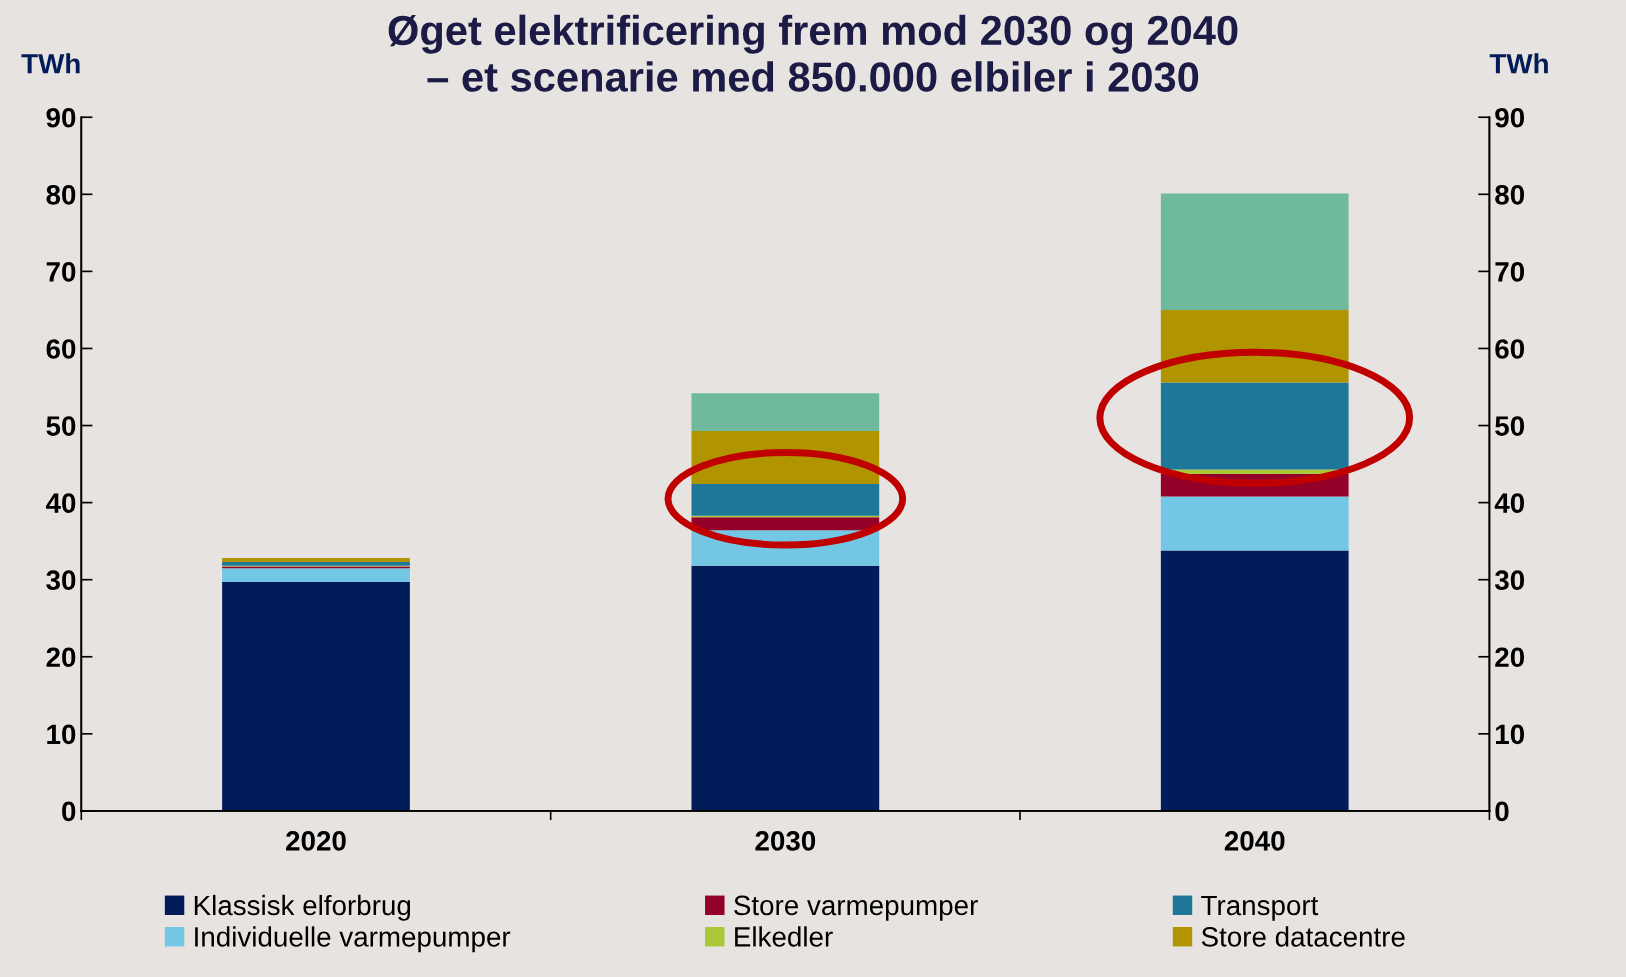 The image size is (1626, 977). Describe the element at coordinates (784, 936) in the screenshot. I see `legend-label: Elkedler` at that location.